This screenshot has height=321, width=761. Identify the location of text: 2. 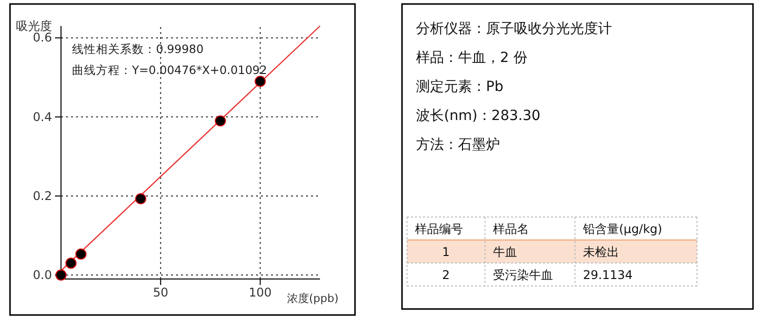
(446, 275).